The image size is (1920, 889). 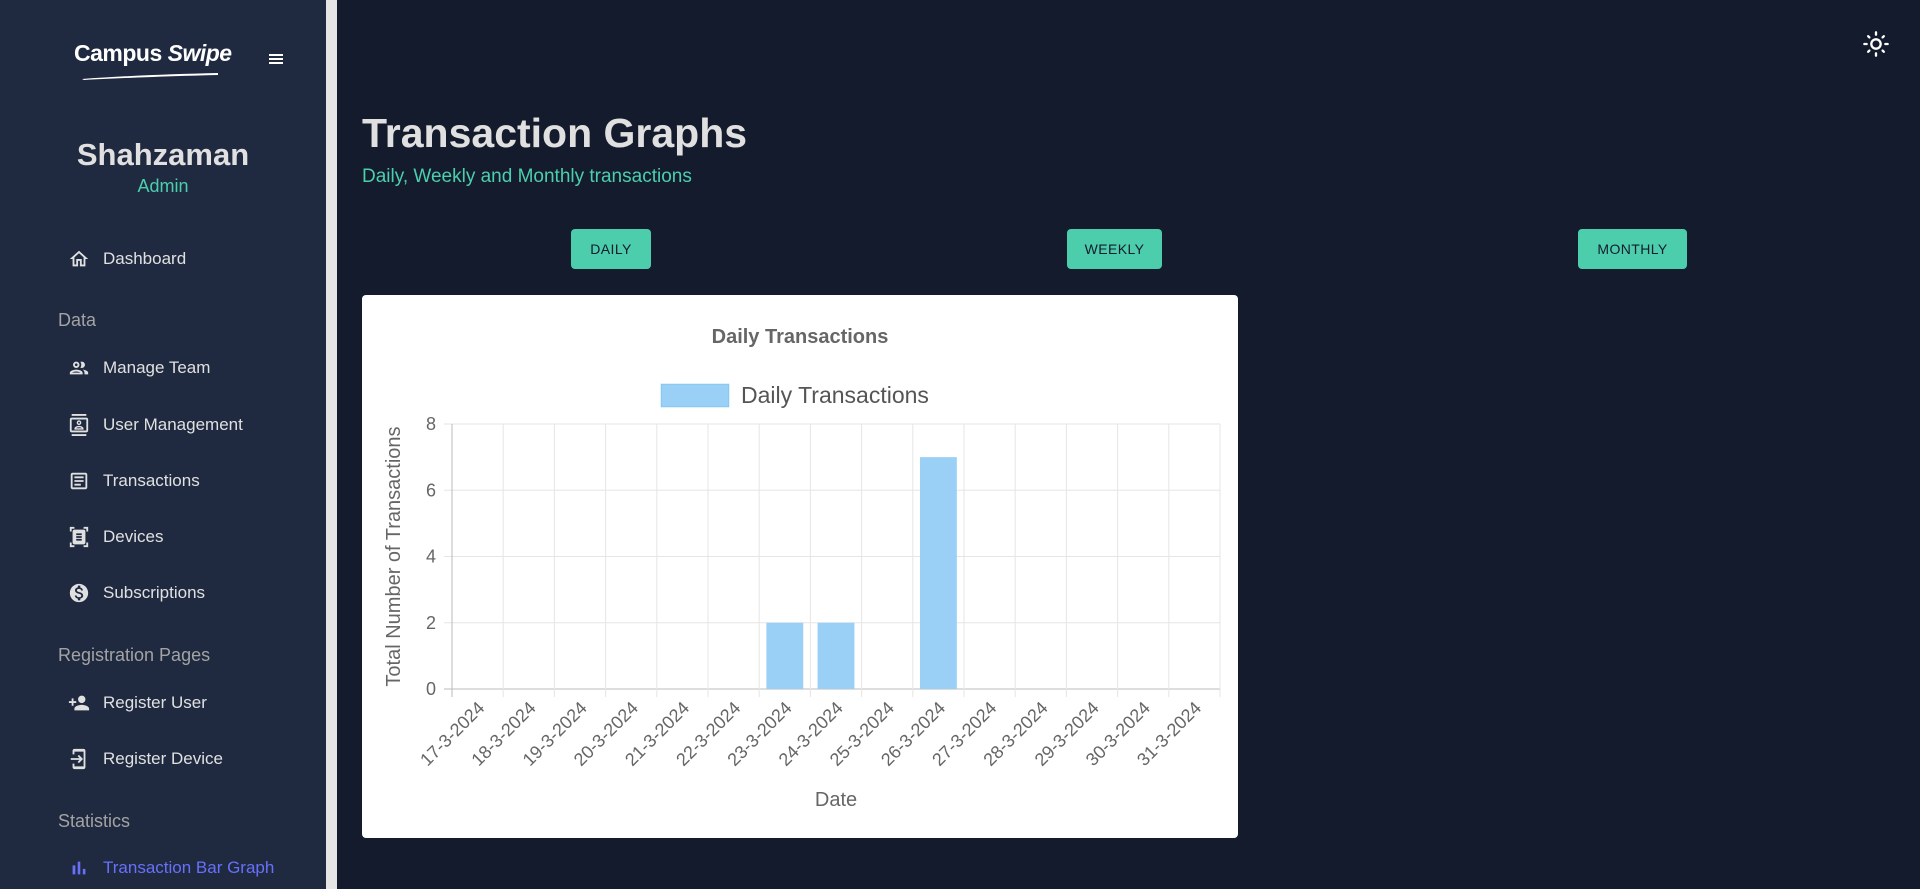 What do you see at coordinates (836, 800) in the screenshot?
I see `x-axis-label: Date` at bounding box center [836, 800].